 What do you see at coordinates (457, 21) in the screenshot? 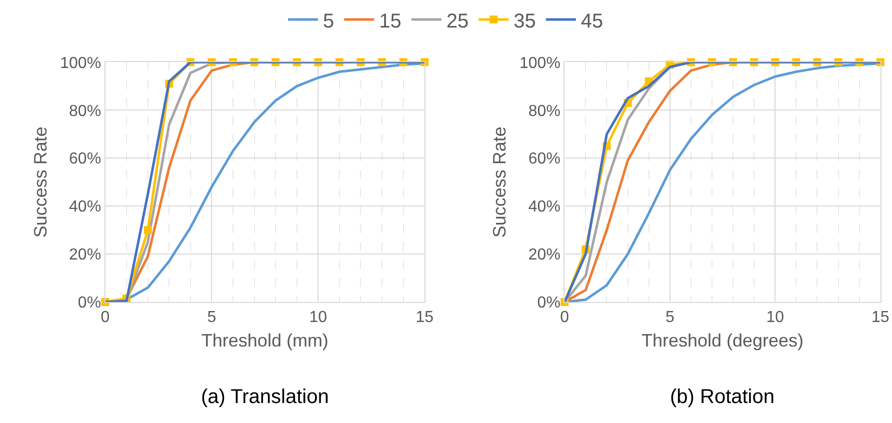
I see `legend-label: 25` at bounding box center [457, 21].